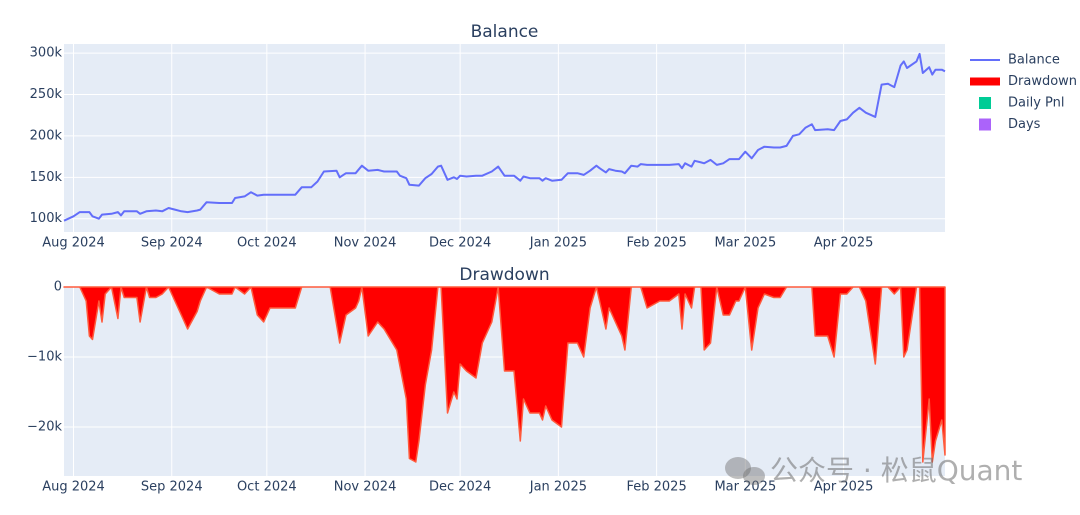 This screenshot has height=515, width=1080. Describe the element at coordinates (46, 135) in the screenshot. I see `y-tick-label: 200k` at that location.